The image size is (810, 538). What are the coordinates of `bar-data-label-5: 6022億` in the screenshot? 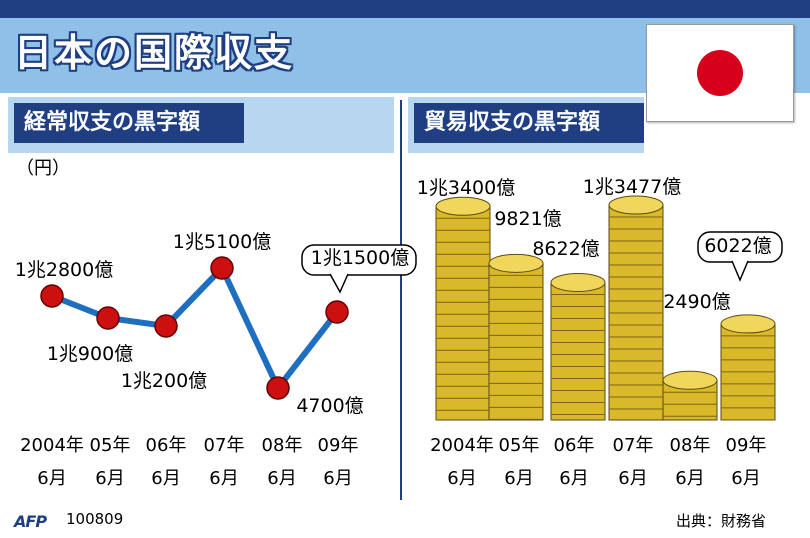 It's located at (737, 246).